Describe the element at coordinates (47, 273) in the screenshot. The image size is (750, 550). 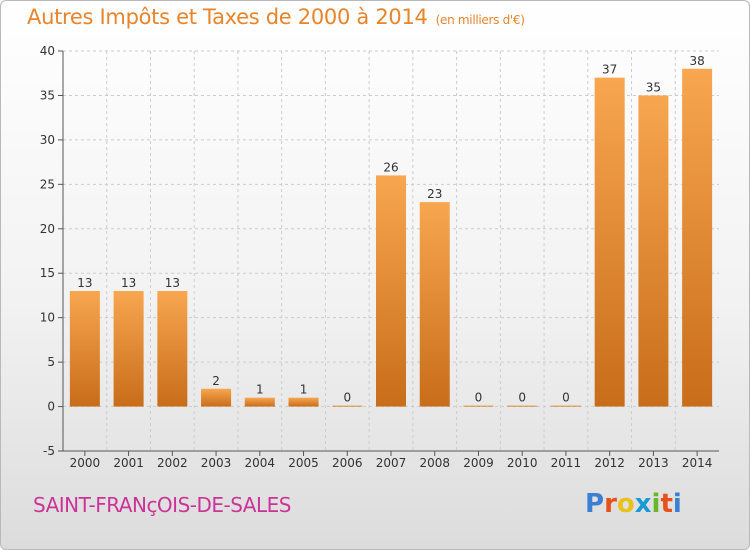
I see `y-tick-label: 15` at that location.